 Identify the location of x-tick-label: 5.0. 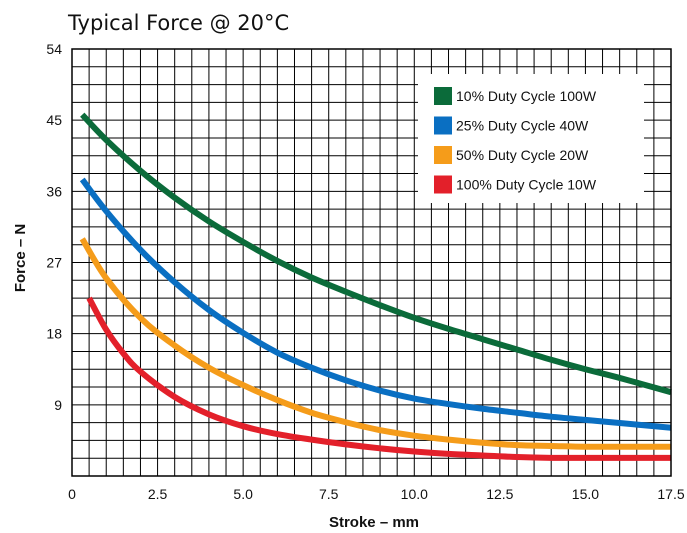
(243, 494).